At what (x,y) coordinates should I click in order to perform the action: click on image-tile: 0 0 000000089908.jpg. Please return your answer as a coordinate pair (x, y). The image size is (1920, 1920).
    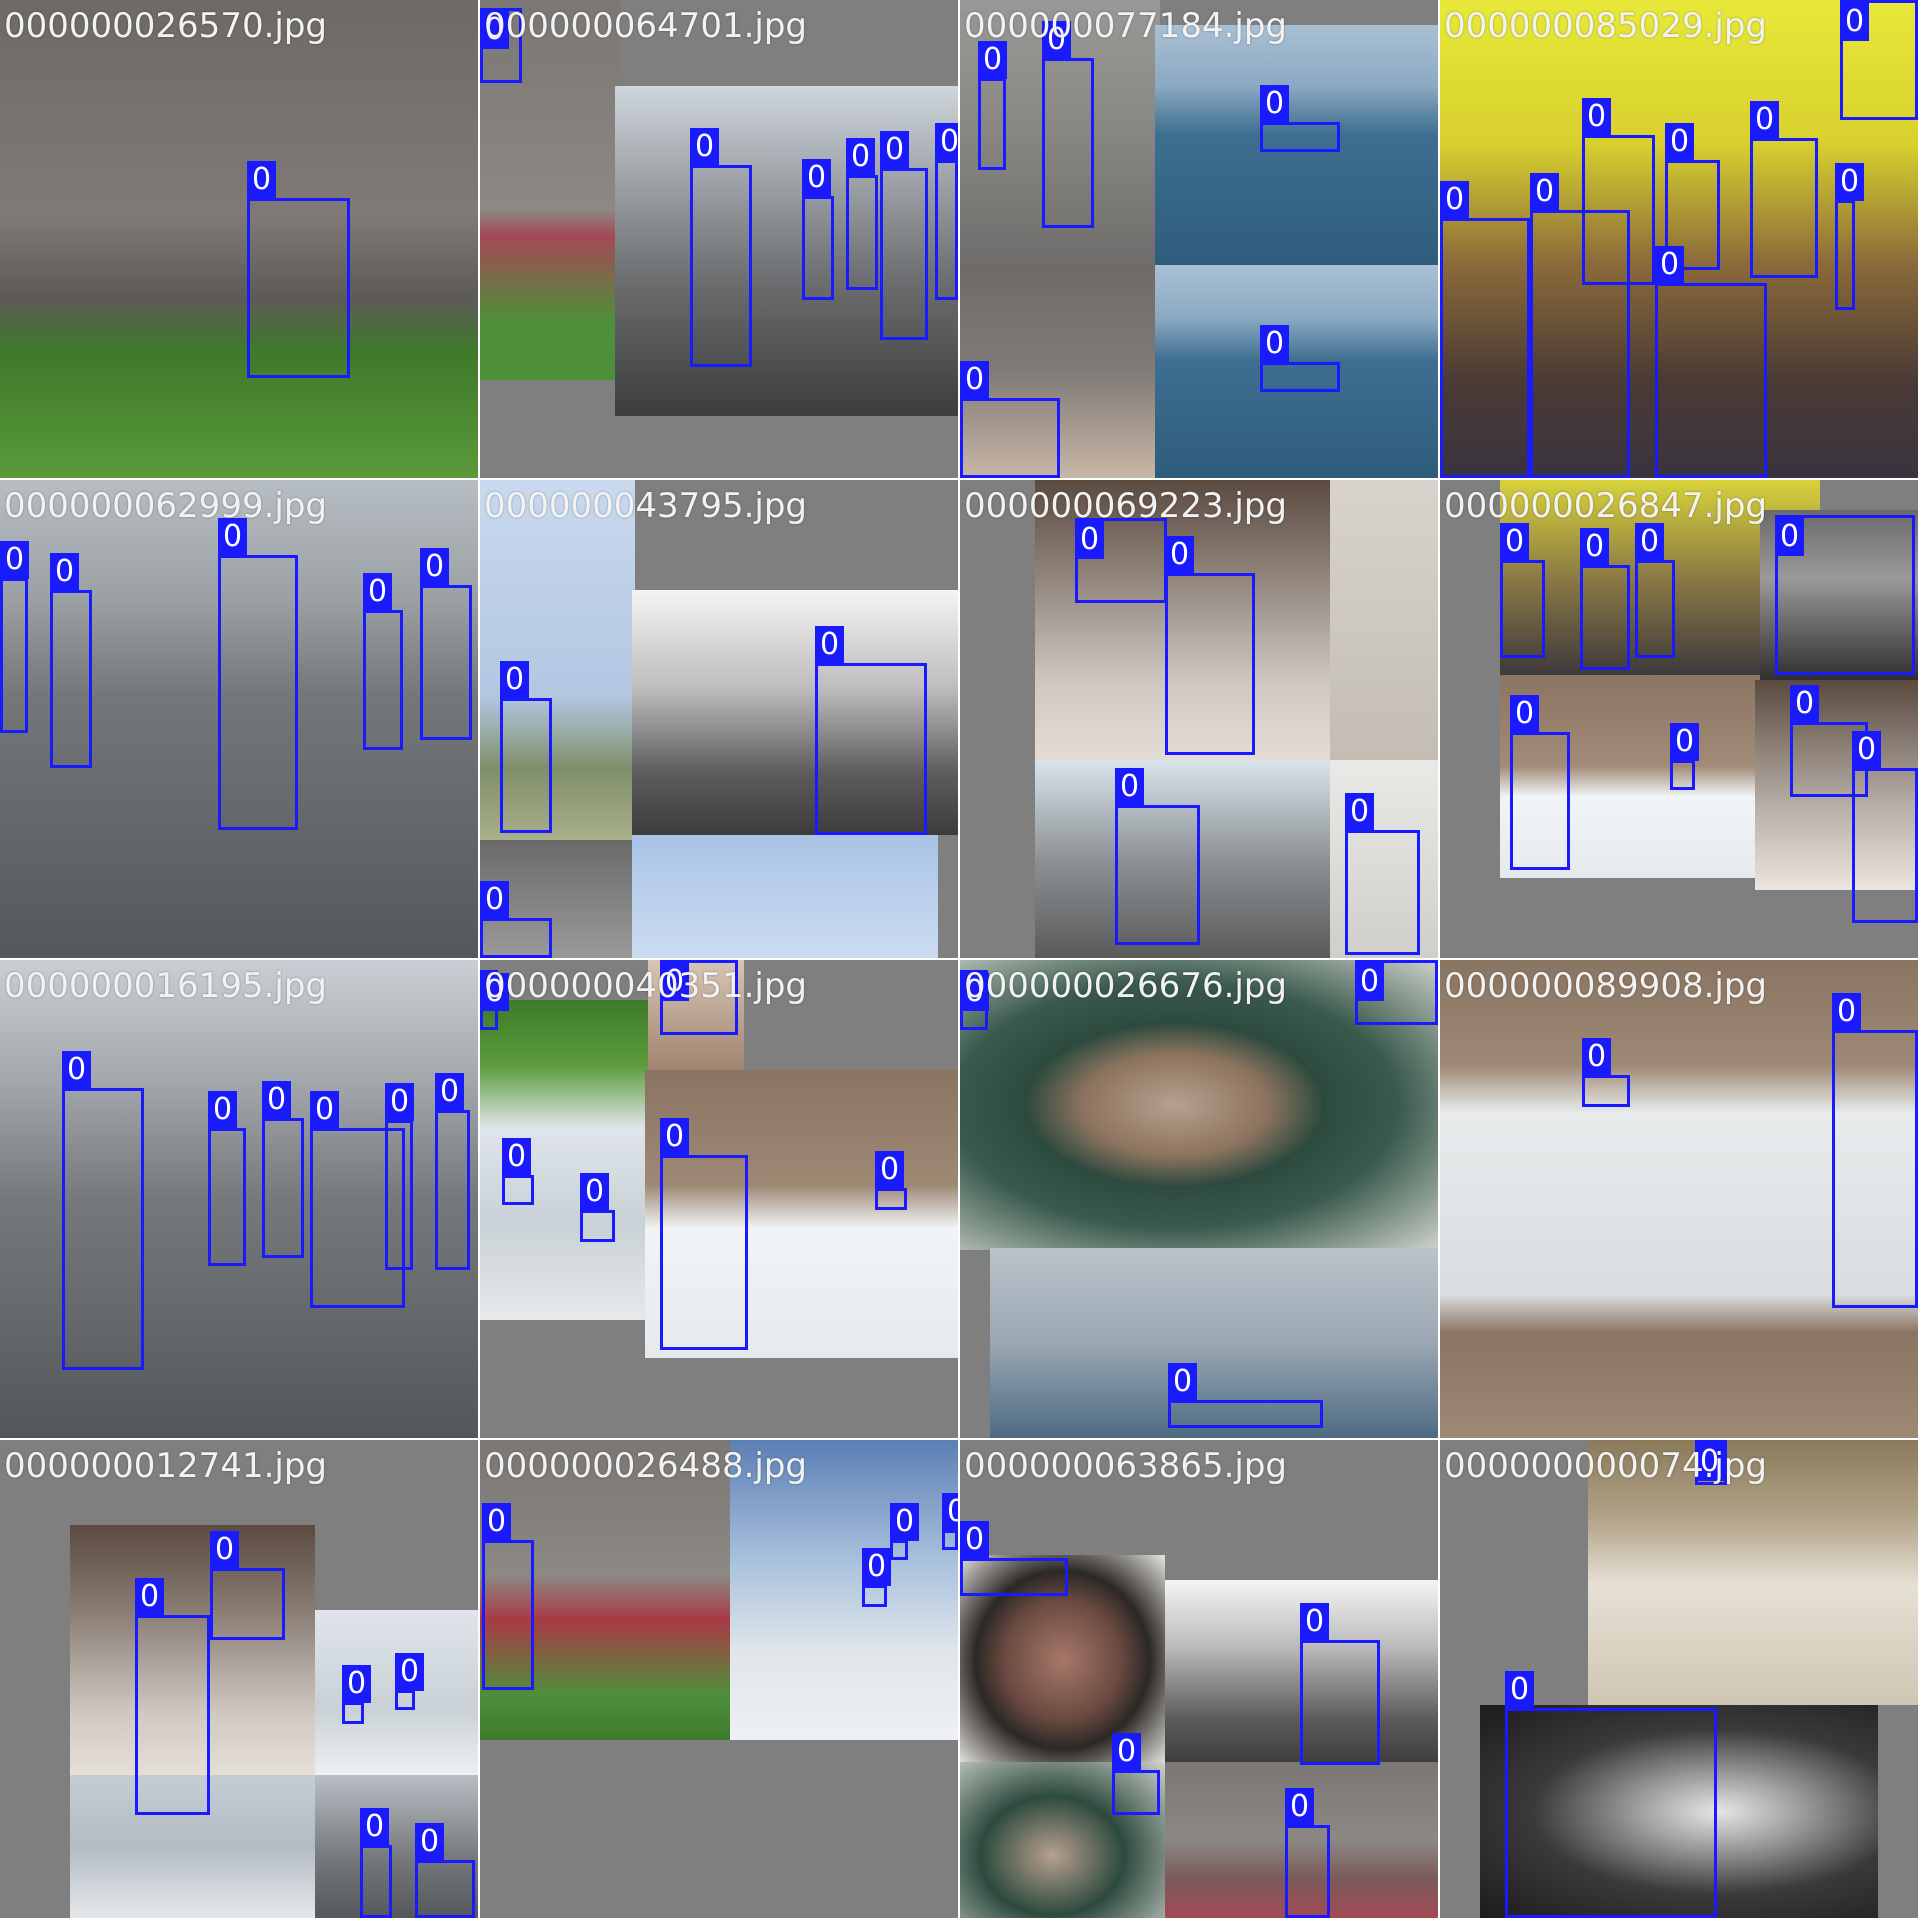
    Looking at the image, I should click on (1679, 1199).